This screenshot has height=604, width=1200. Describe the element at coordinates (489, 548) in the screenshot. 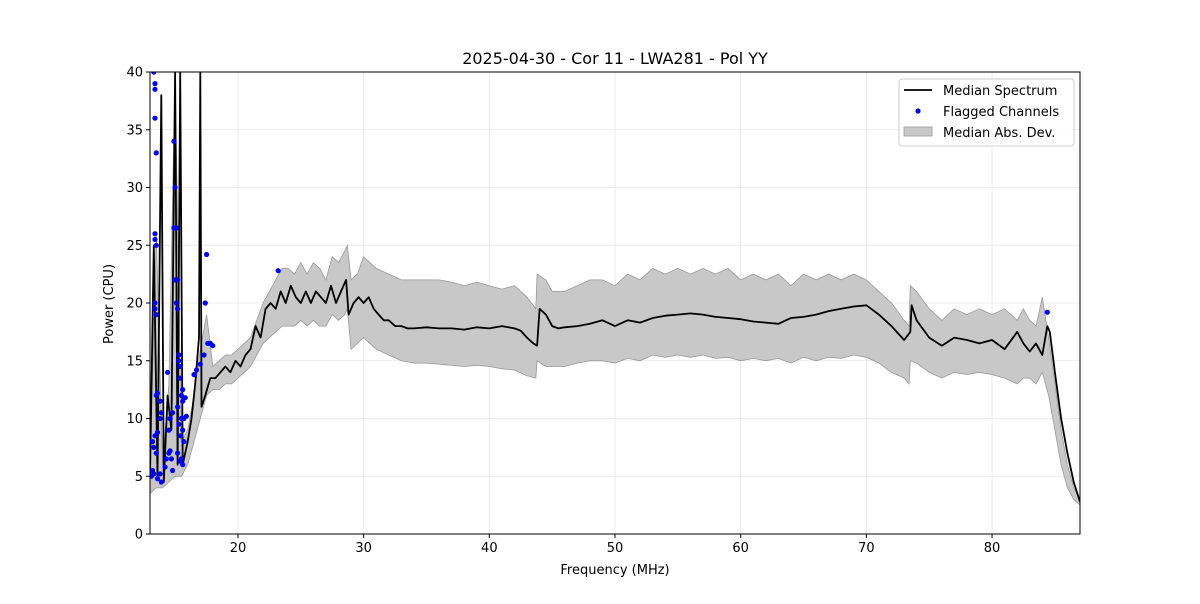

I see `x-tick-label: 40` at that location.